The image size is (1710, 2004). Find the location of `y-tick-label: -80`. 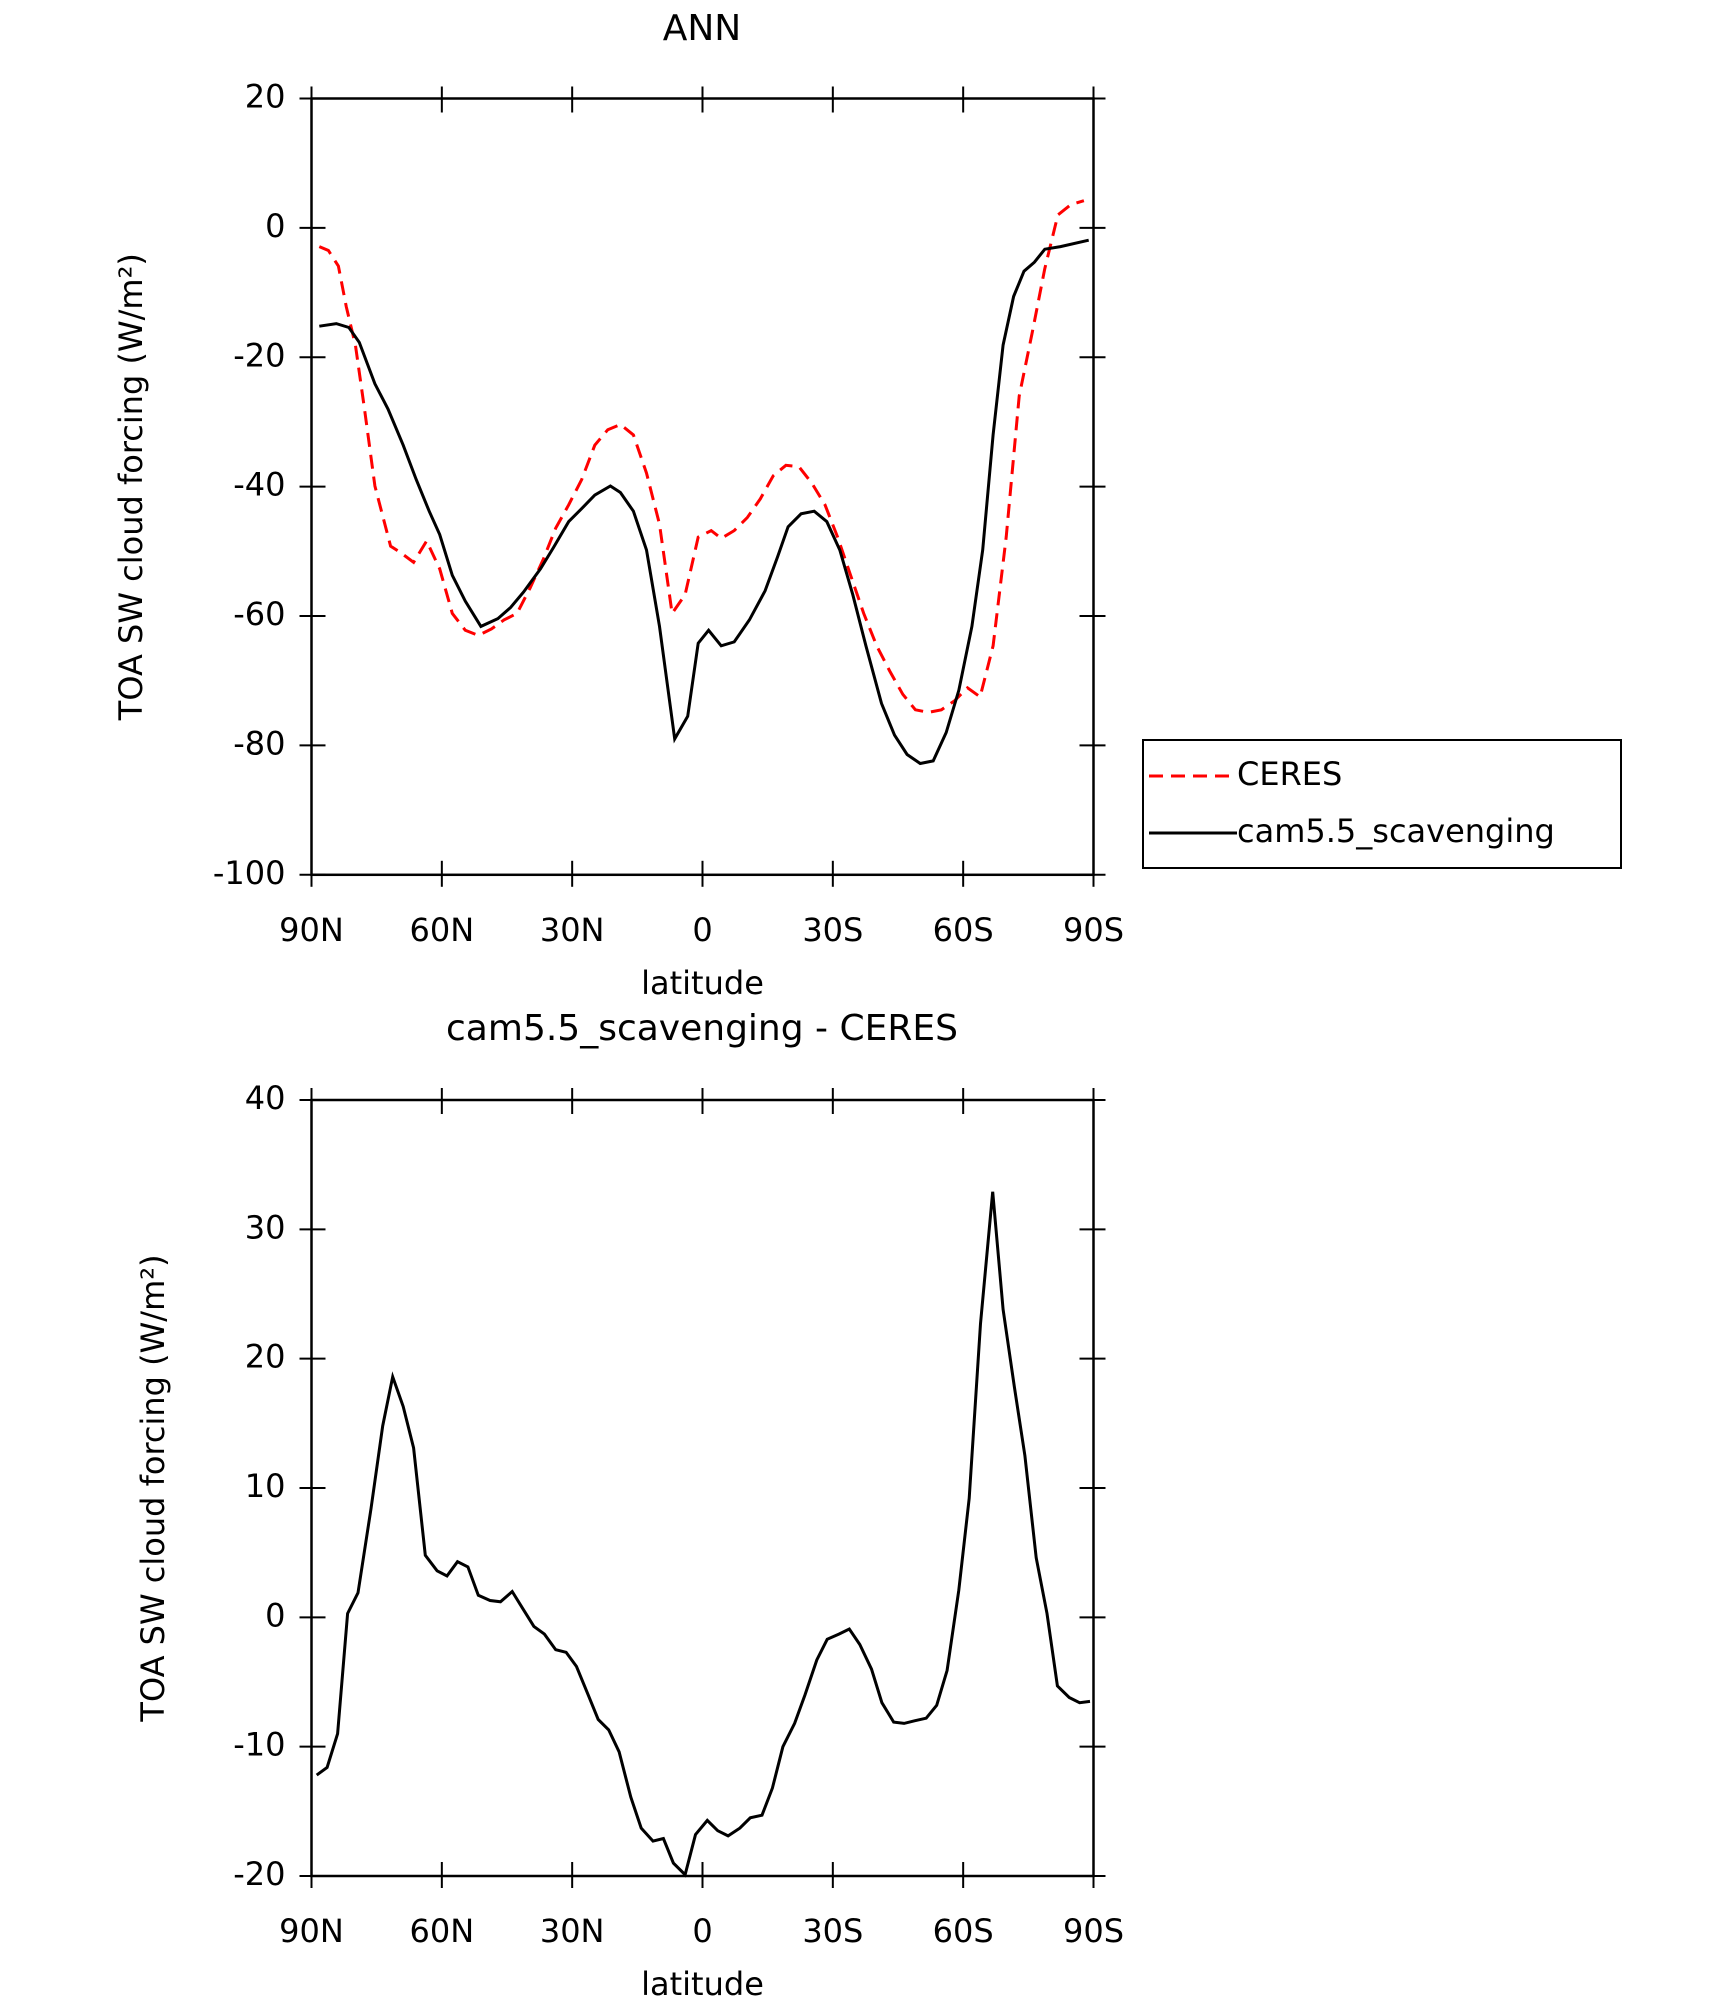

y-tick-label: -80 is located at coordinates (259, 743).